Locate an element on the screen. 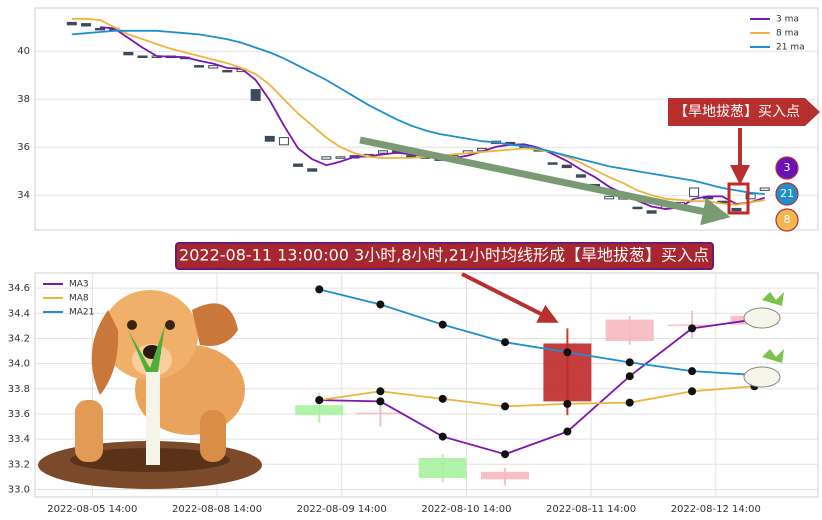  ma-badge-label: 3 is located at coordinates (787, 167).